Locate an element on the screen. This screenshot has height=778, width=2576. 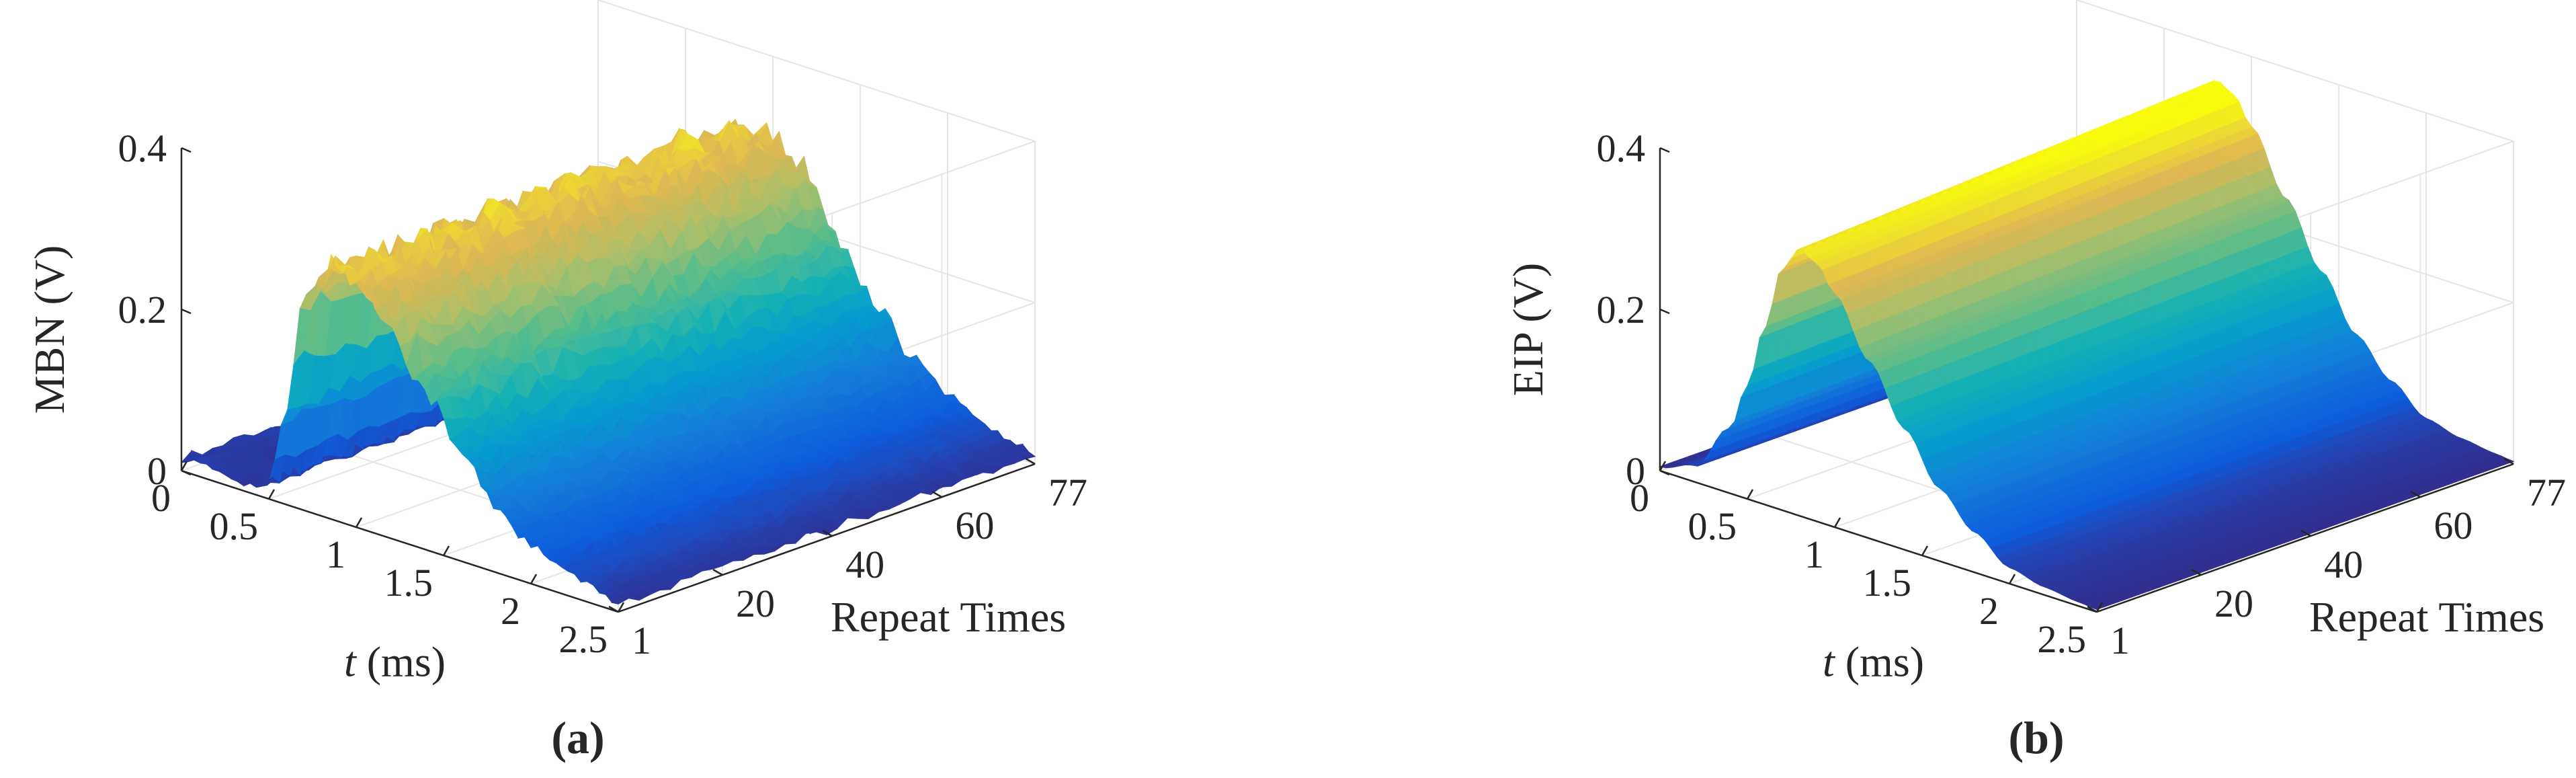
z-tick-label: 0.4 is located at coordinates (142, 148).